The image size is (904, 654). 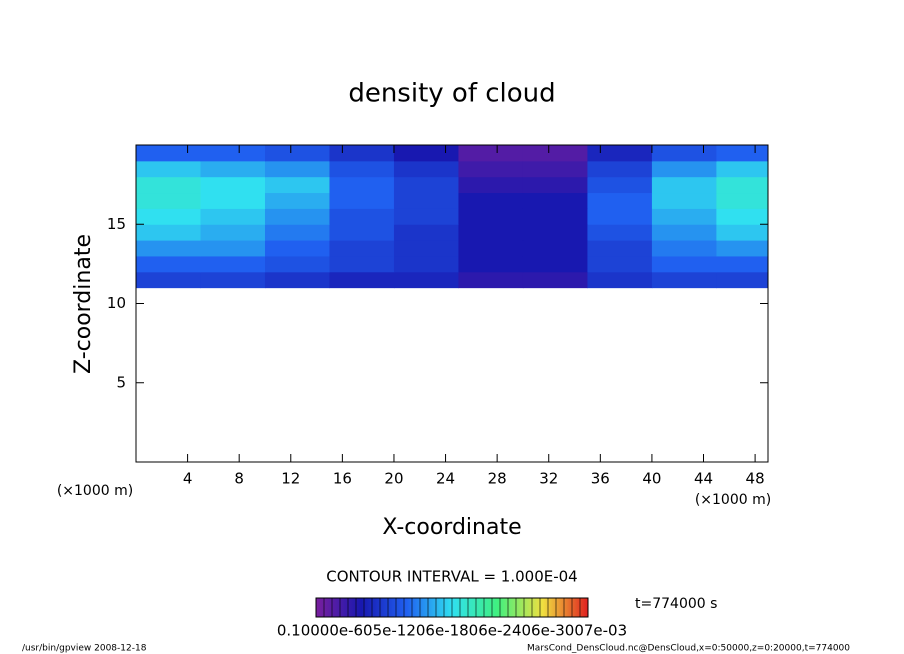 What do you see at coordinates (188, 479) in the screenshot?
I see `x-tick-label: 4` at bounding box center [188, 479].